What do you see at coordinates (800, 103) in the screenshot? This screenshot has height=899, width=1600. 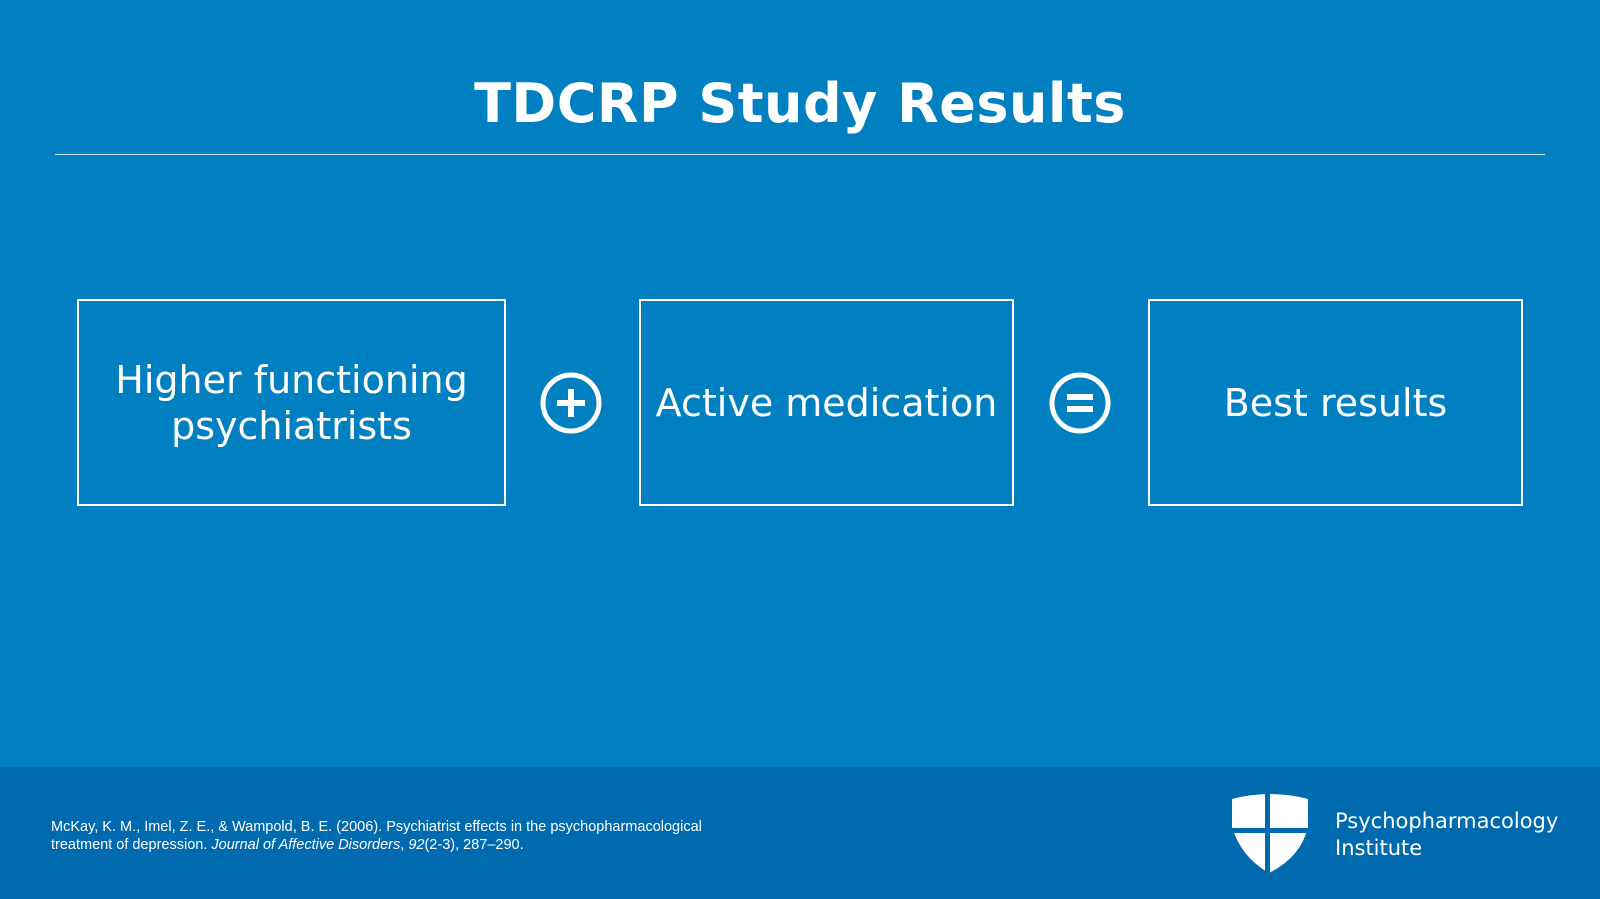 I see `slide-title: TDCRP Study Results` at bounding box center [800, 103].